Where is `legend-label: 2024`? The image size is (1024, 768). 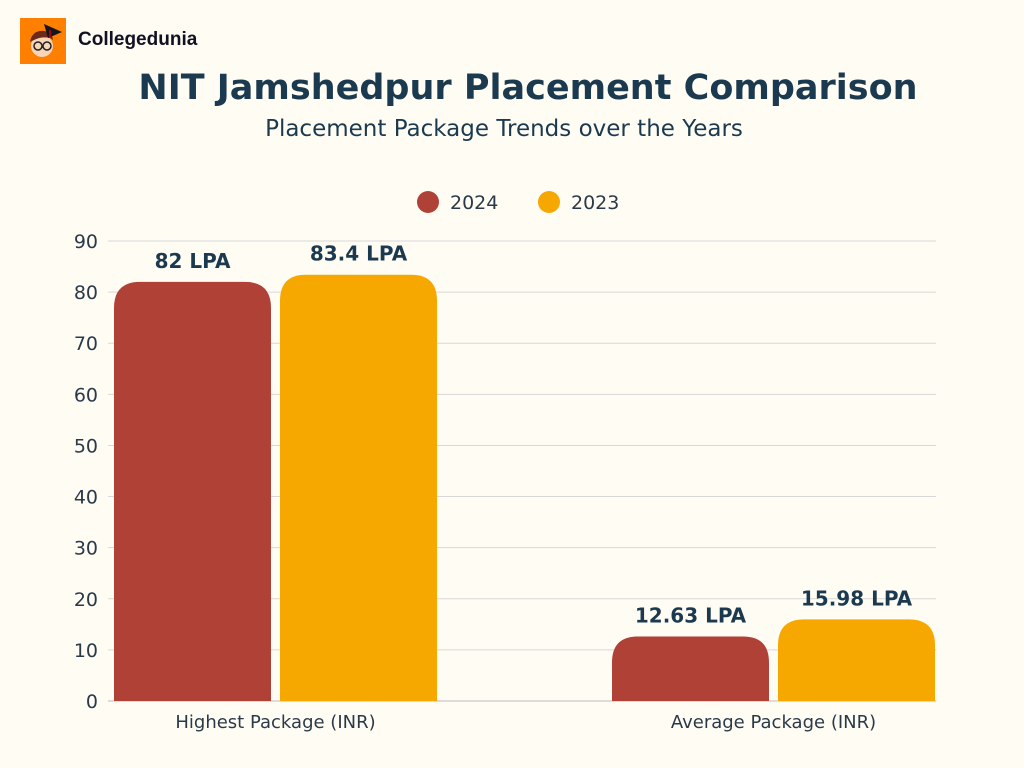
legend-label: 2024 is located at coordinates (474, 203).